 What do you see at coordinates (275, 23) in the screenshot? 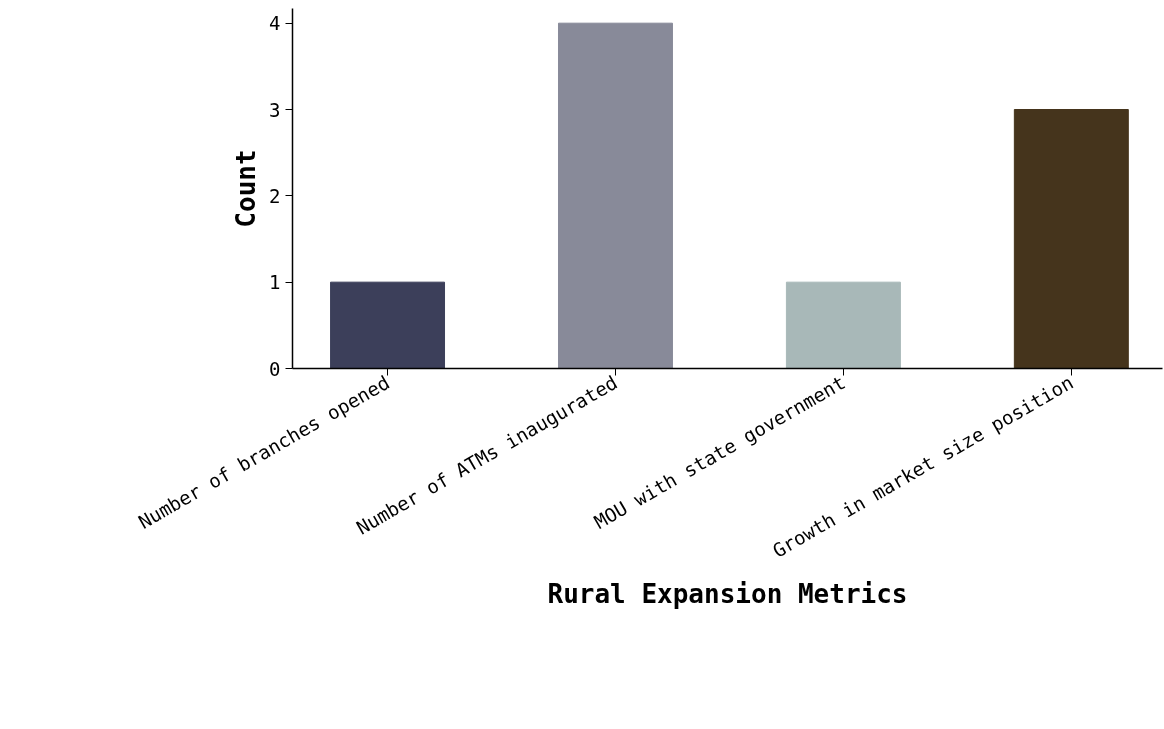
I see `y-tick-label: 4` at bounding box center [275, 23].